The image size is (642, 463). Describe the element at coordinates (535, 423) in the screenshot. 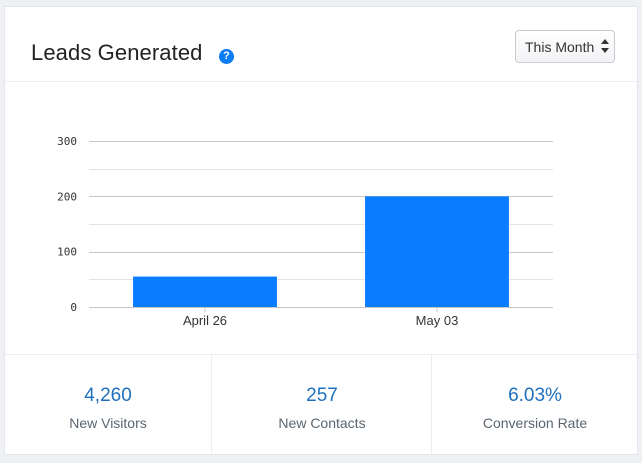

I see `stat-label: Conversion Rate` at that location.